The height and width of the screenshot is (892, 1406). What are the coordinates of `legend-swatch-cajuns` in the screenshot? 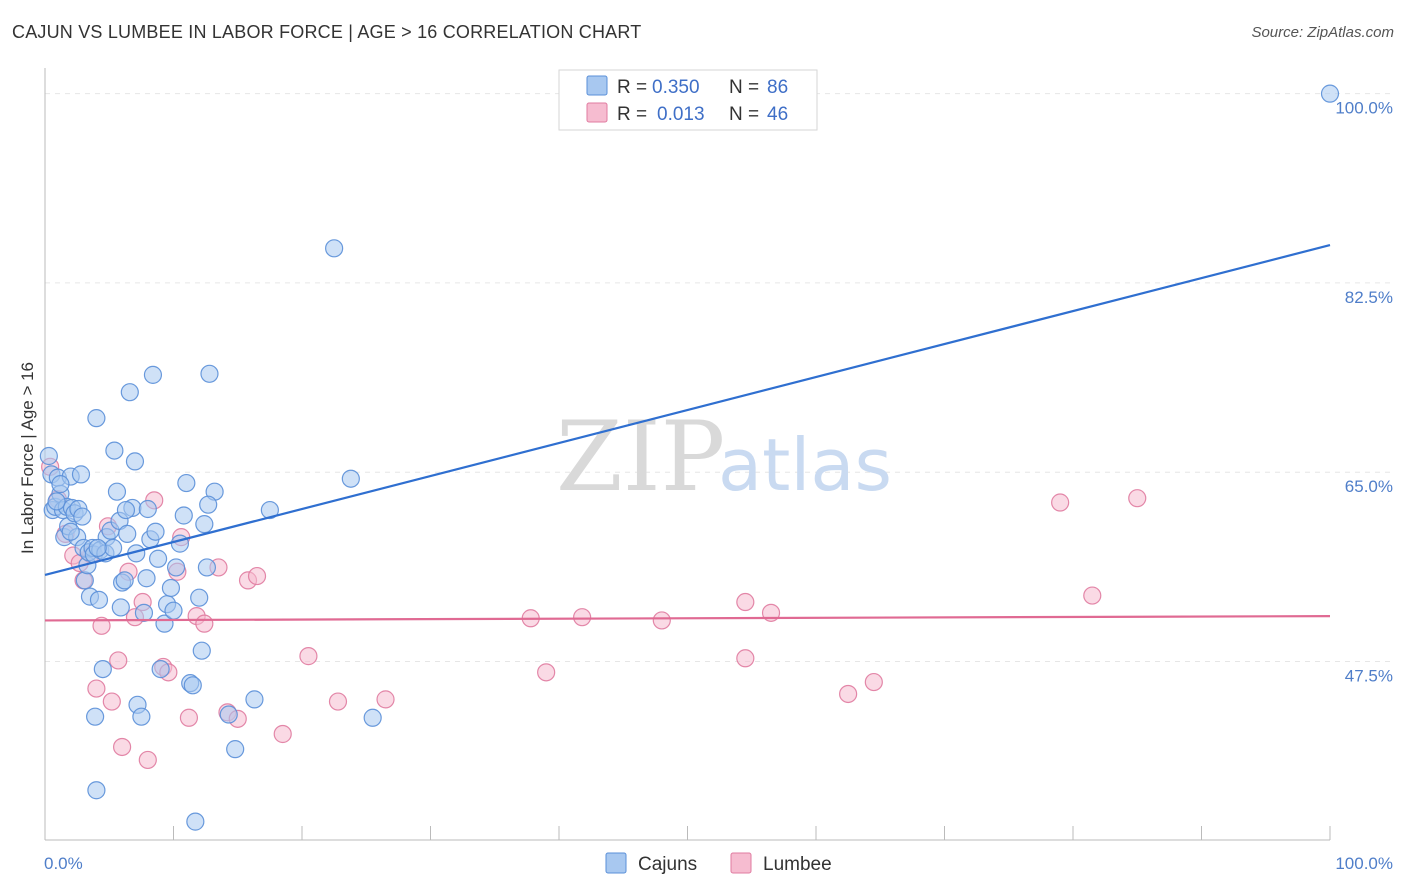 It's located at (597, 85).